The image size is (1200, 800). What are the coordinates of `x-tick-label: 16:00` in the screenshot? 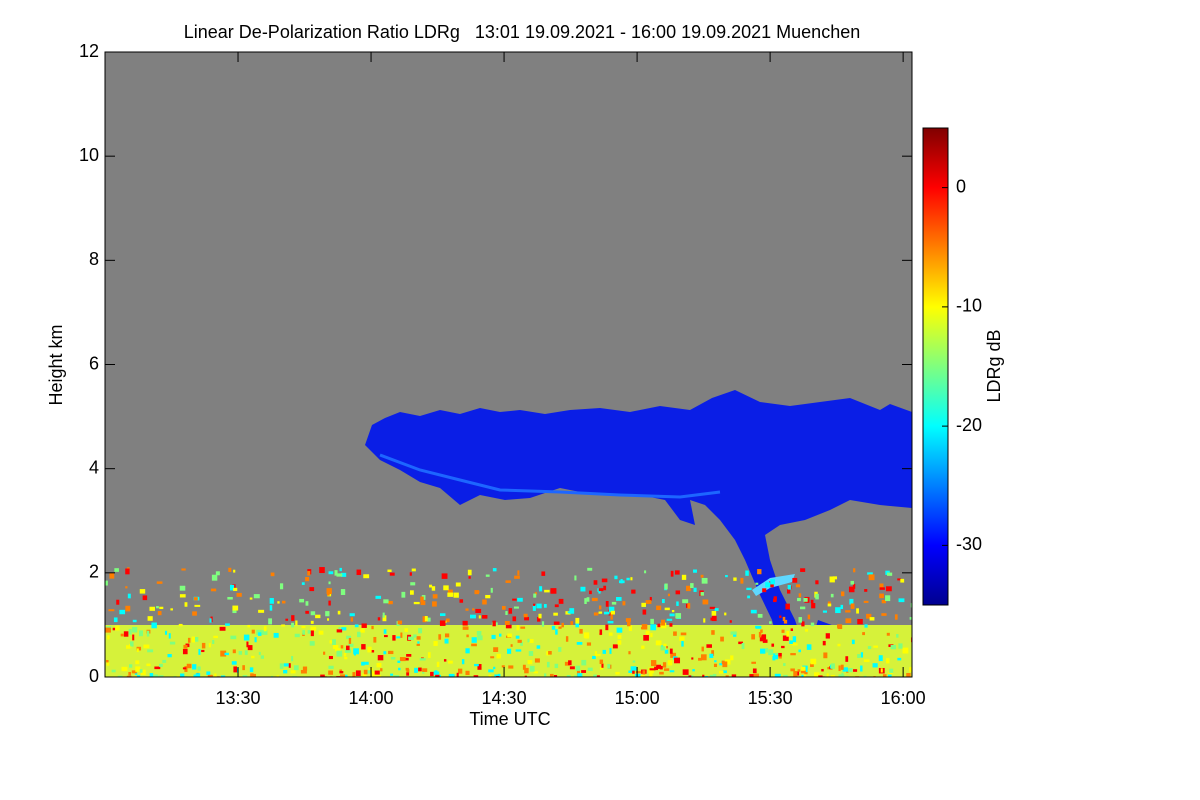 It's located at (903, 698).